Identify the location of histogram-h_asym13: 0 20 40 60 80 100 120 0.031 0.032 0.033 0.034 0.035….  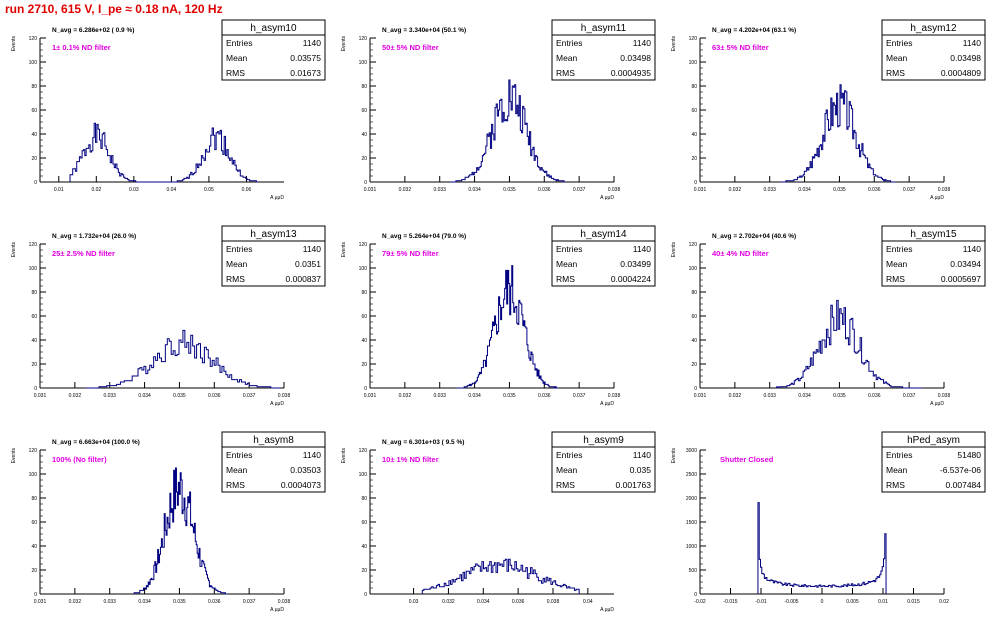
(168, 316).